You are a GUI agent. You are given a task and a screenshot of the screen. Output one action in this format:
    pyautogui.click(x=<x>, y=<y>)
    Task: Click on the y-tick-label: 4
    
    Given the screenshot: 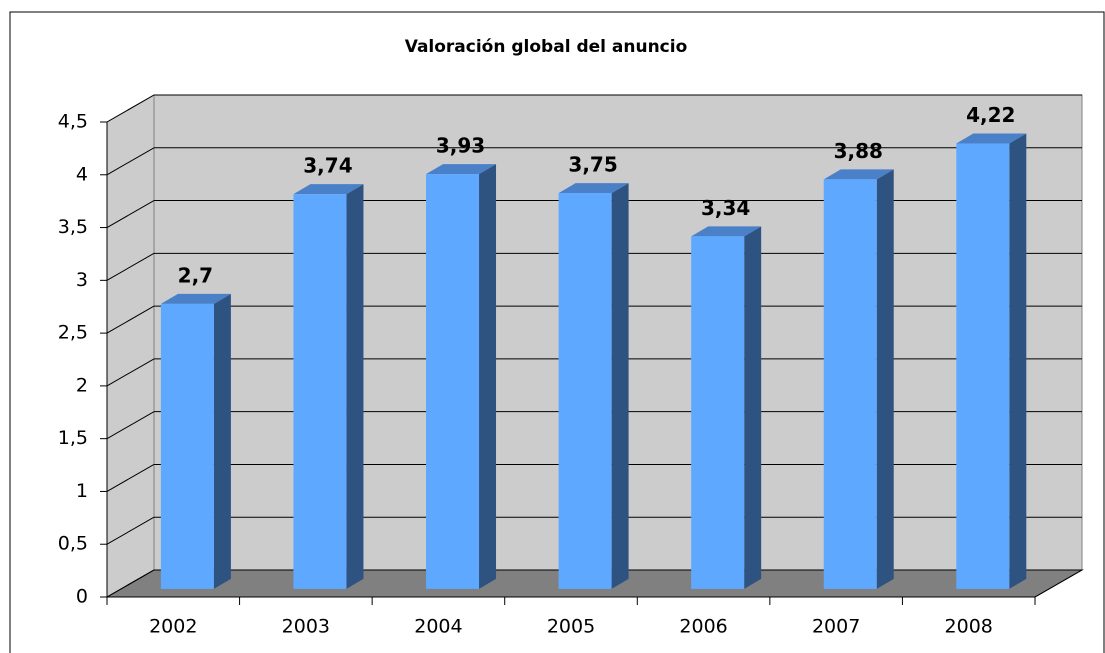 What is the action you would take?
    pyautogui.click(x=82, y=174)
    